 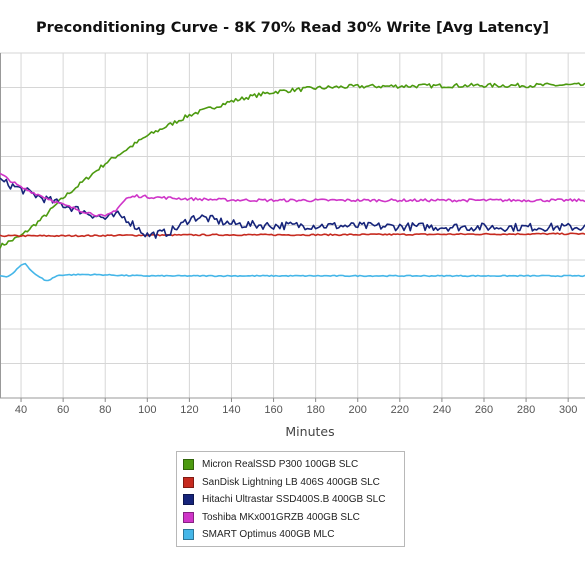 I want to click on x-tick-label: 160, so click(x=273, y=410).